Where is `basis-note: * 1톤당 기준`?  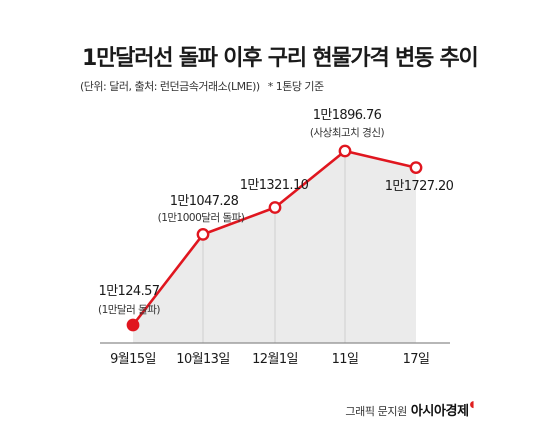 basis-note: * 1톤당 기준 is located at coordinates (295, 86).